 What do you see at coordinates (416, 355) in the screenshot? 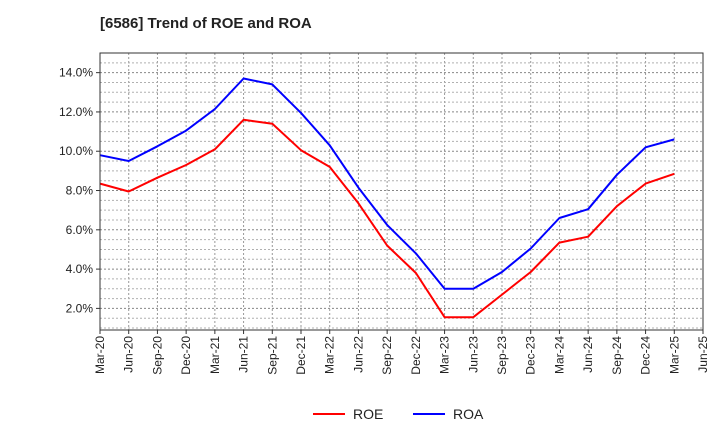
I see `x-tick-label: Dec-22` at bounding box center [416, 355].